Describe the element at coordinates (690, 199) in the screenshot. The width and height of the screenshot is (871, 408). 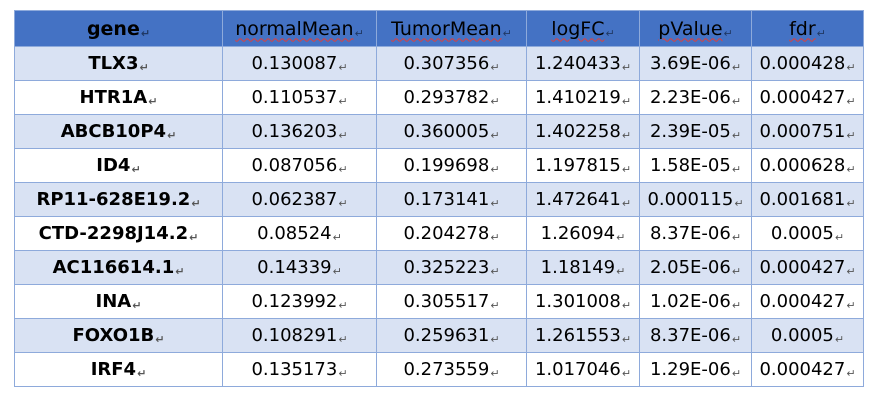
I see `cell-value: 0.000115` at that location.